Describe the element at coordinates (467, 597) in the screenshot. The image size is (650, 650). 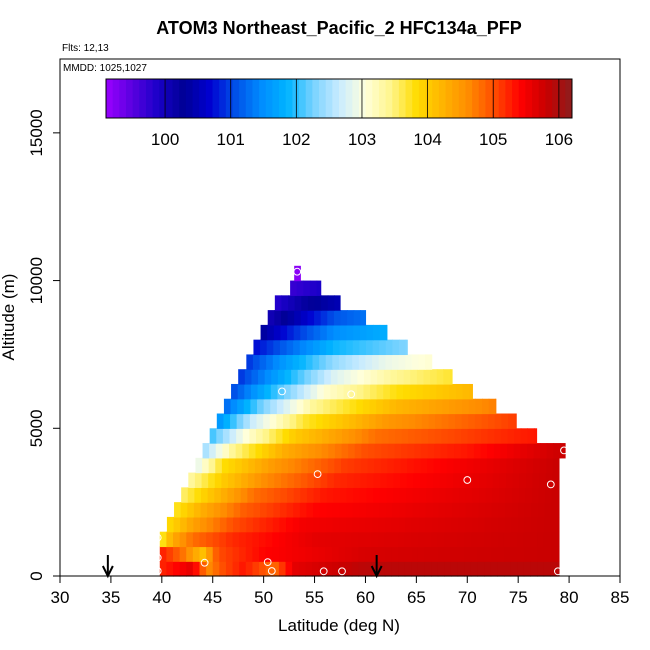
I see `x-tick-label: 70` at that location.